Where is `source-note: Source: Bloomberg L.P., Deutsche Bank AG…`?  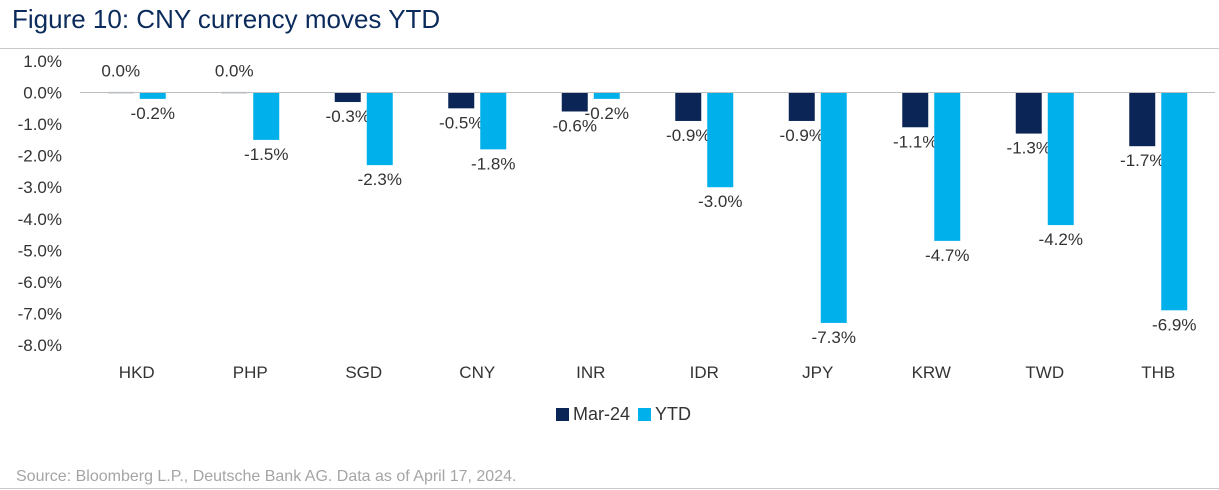
source-note: Source: Bloomberg L.P., Deutsche Bank AG… is located at coordinates (266, 476).